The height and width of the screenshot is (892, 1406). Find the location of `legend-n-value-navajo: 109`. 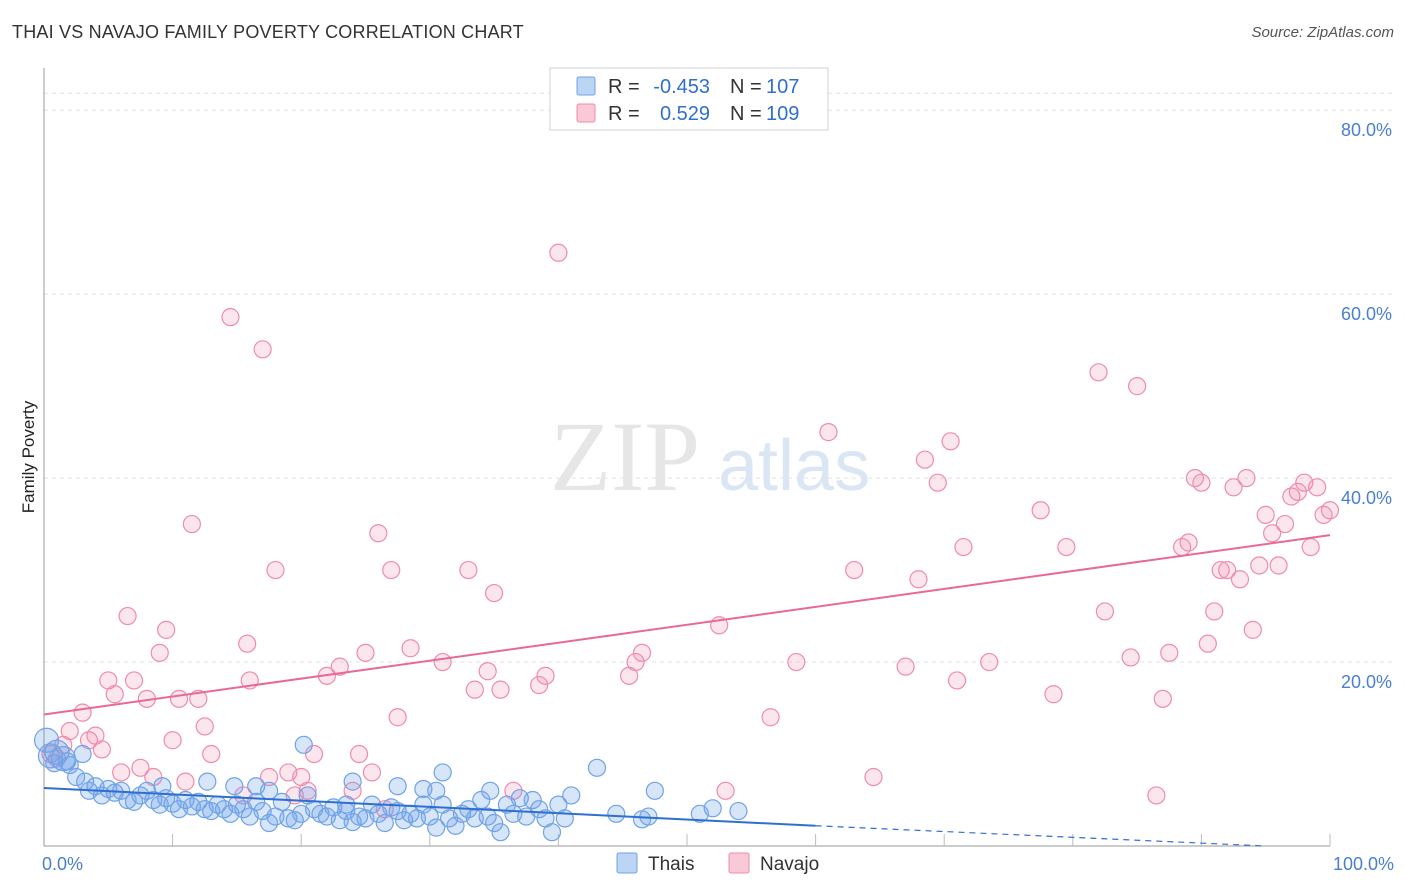

legend-n-value-navajo: 109 is located at coordinates (782, 114).